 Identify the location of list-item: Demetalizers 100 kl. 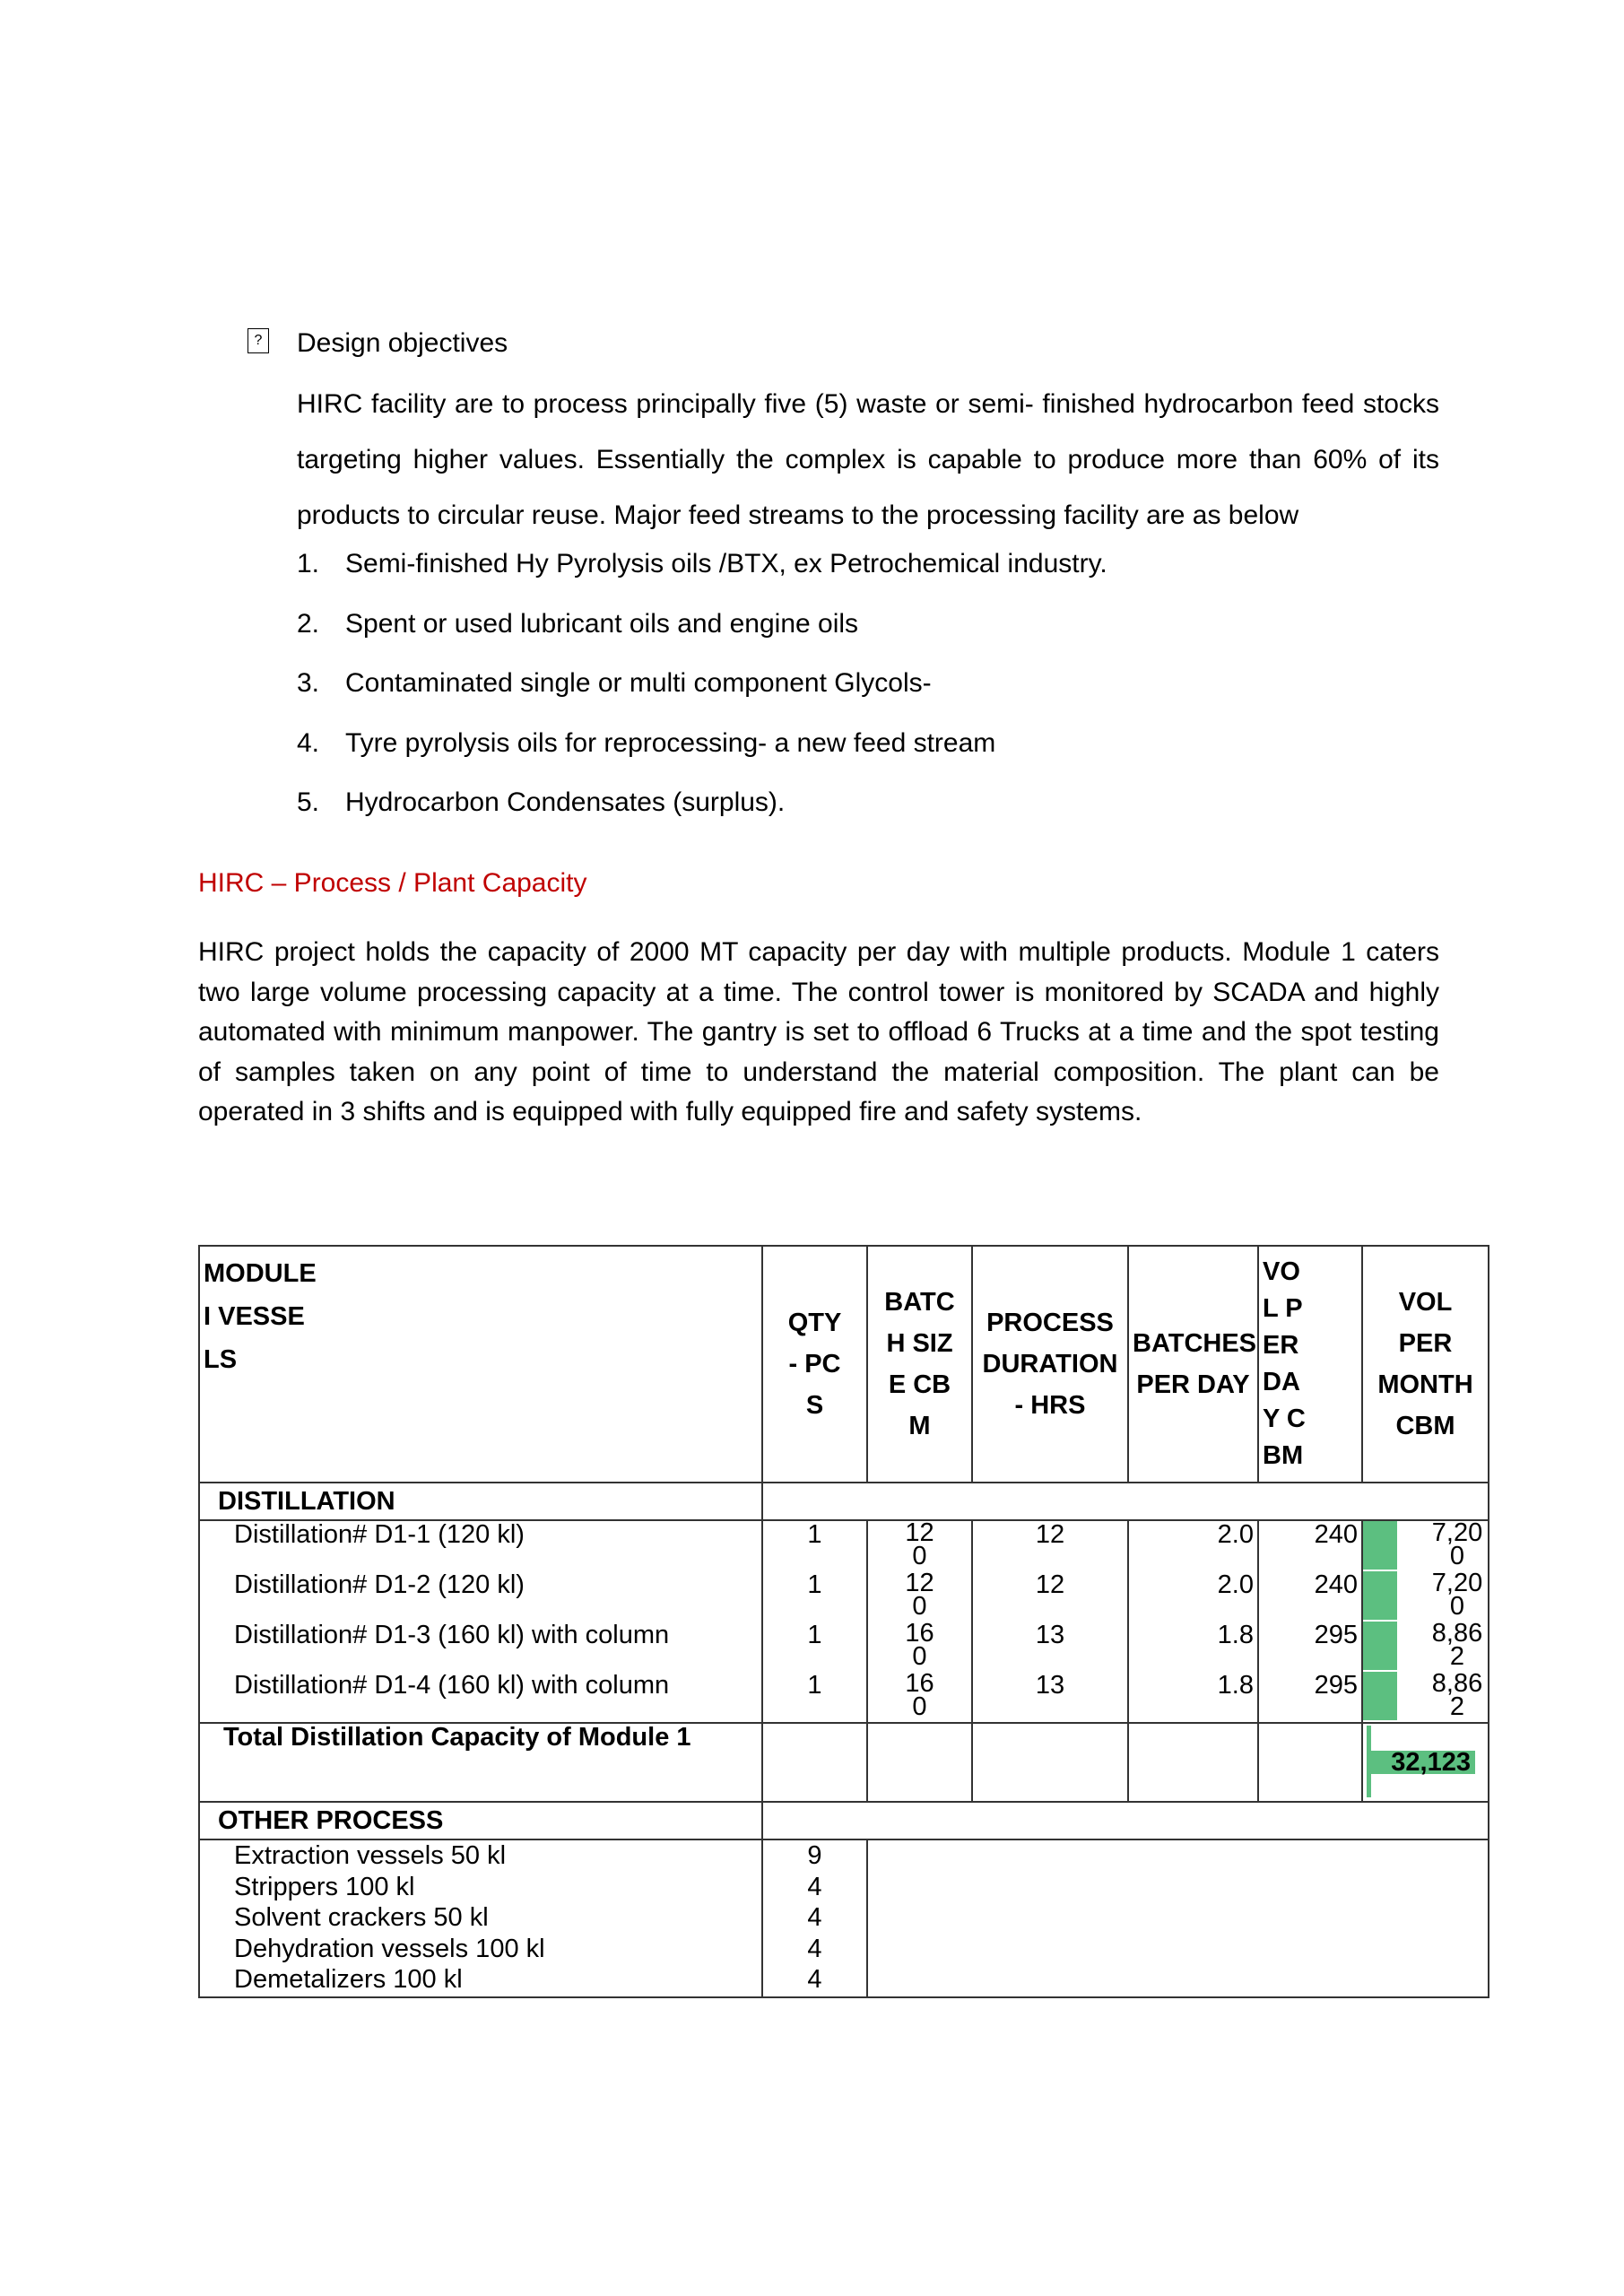
(348, 1979).